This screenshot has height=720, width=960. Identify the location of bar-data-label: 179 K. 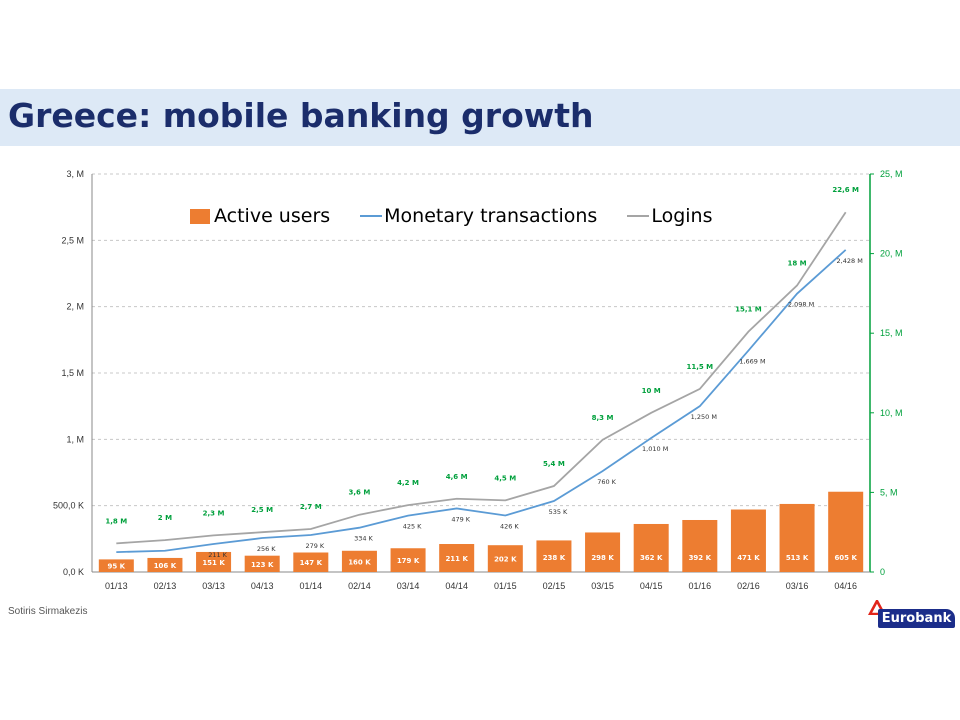
(408, 561).